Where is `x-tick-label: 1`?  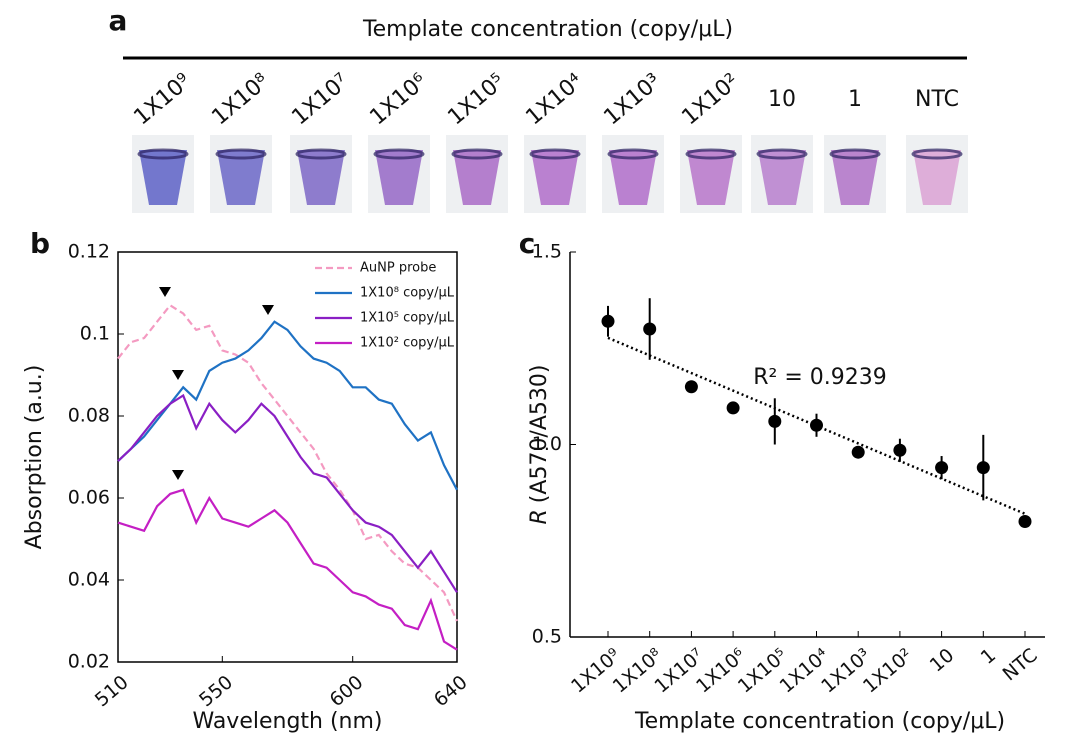
x-tick-label: 1 is located at coordinates (988, 656).